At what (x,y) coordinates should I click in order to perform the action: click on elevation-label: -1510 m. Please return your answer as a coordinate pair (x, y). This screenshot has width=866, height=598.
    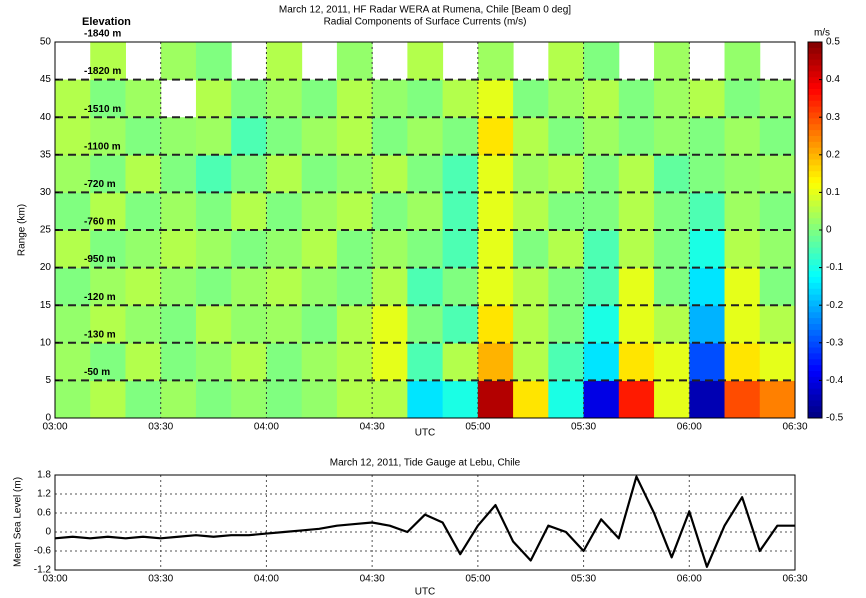
    Looking at the image, I should click on (102, 109).